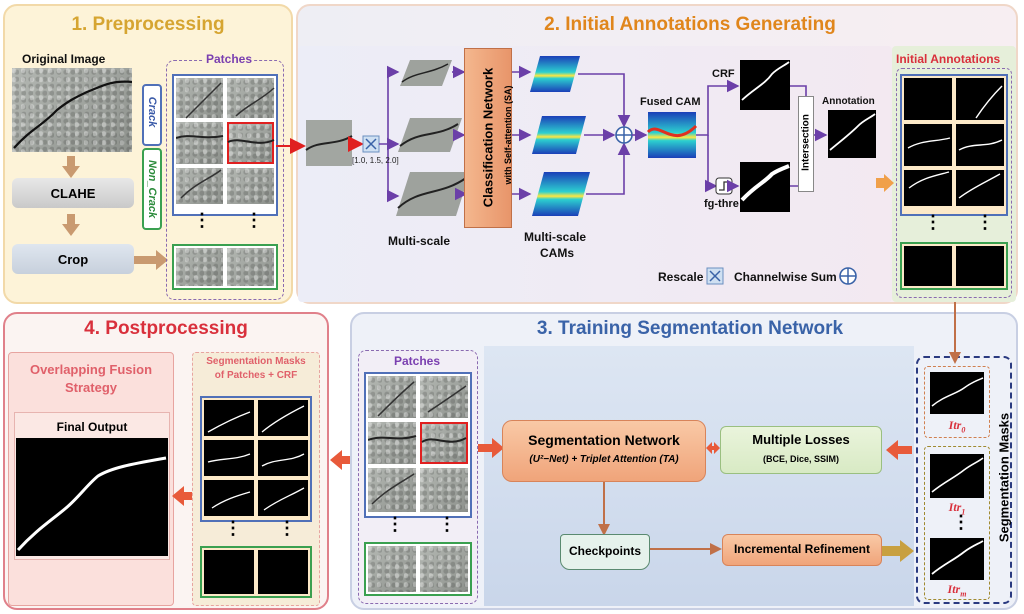 This screenshot has height=614, width=1024. Describe the element at coordinates (681, 277) in the screenshot. I see `rescale-legend-label: Rescale` at that location.